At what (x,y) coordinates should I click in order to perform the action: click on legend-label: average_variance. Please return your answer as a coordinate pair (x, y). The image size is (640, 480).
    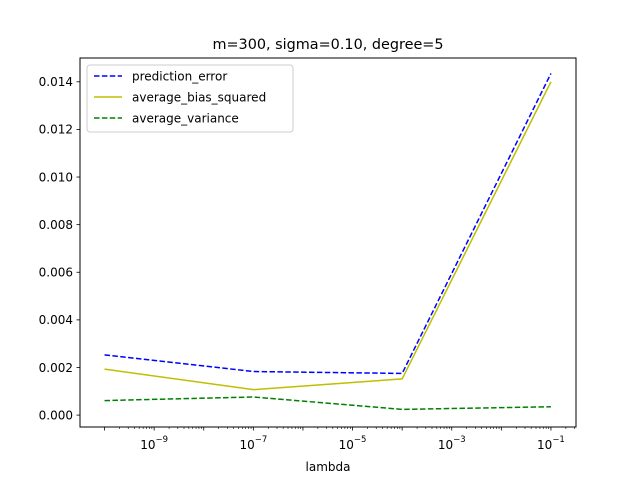
    Looking at the image, I should click on (185, 118).